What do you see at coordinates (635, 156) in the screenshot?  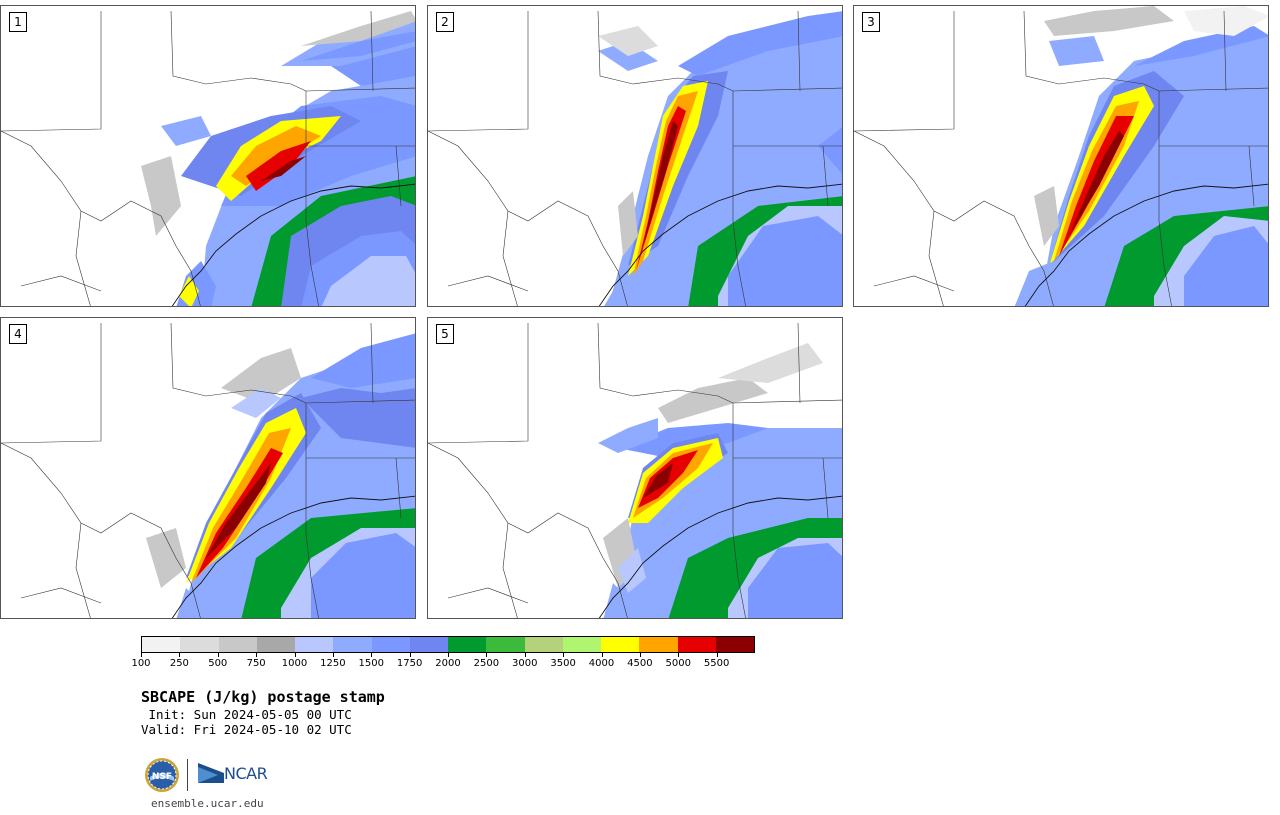 I see `forecast-panel-2: 2` at bounding box center [635, 156].